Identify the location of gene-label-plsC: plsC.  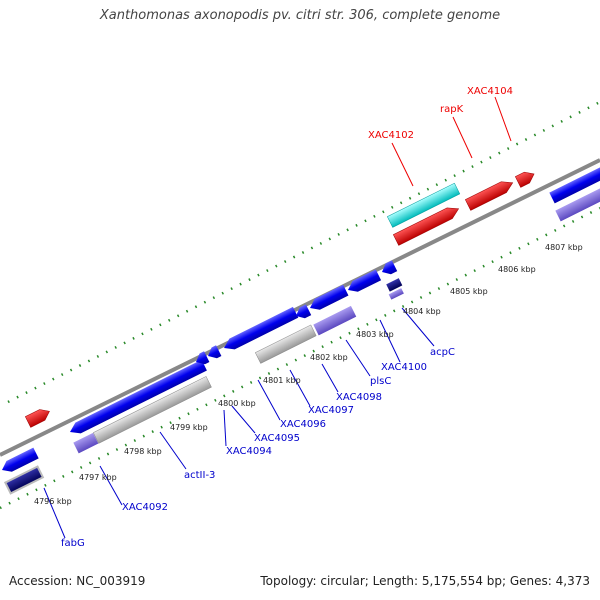
(380, 381).